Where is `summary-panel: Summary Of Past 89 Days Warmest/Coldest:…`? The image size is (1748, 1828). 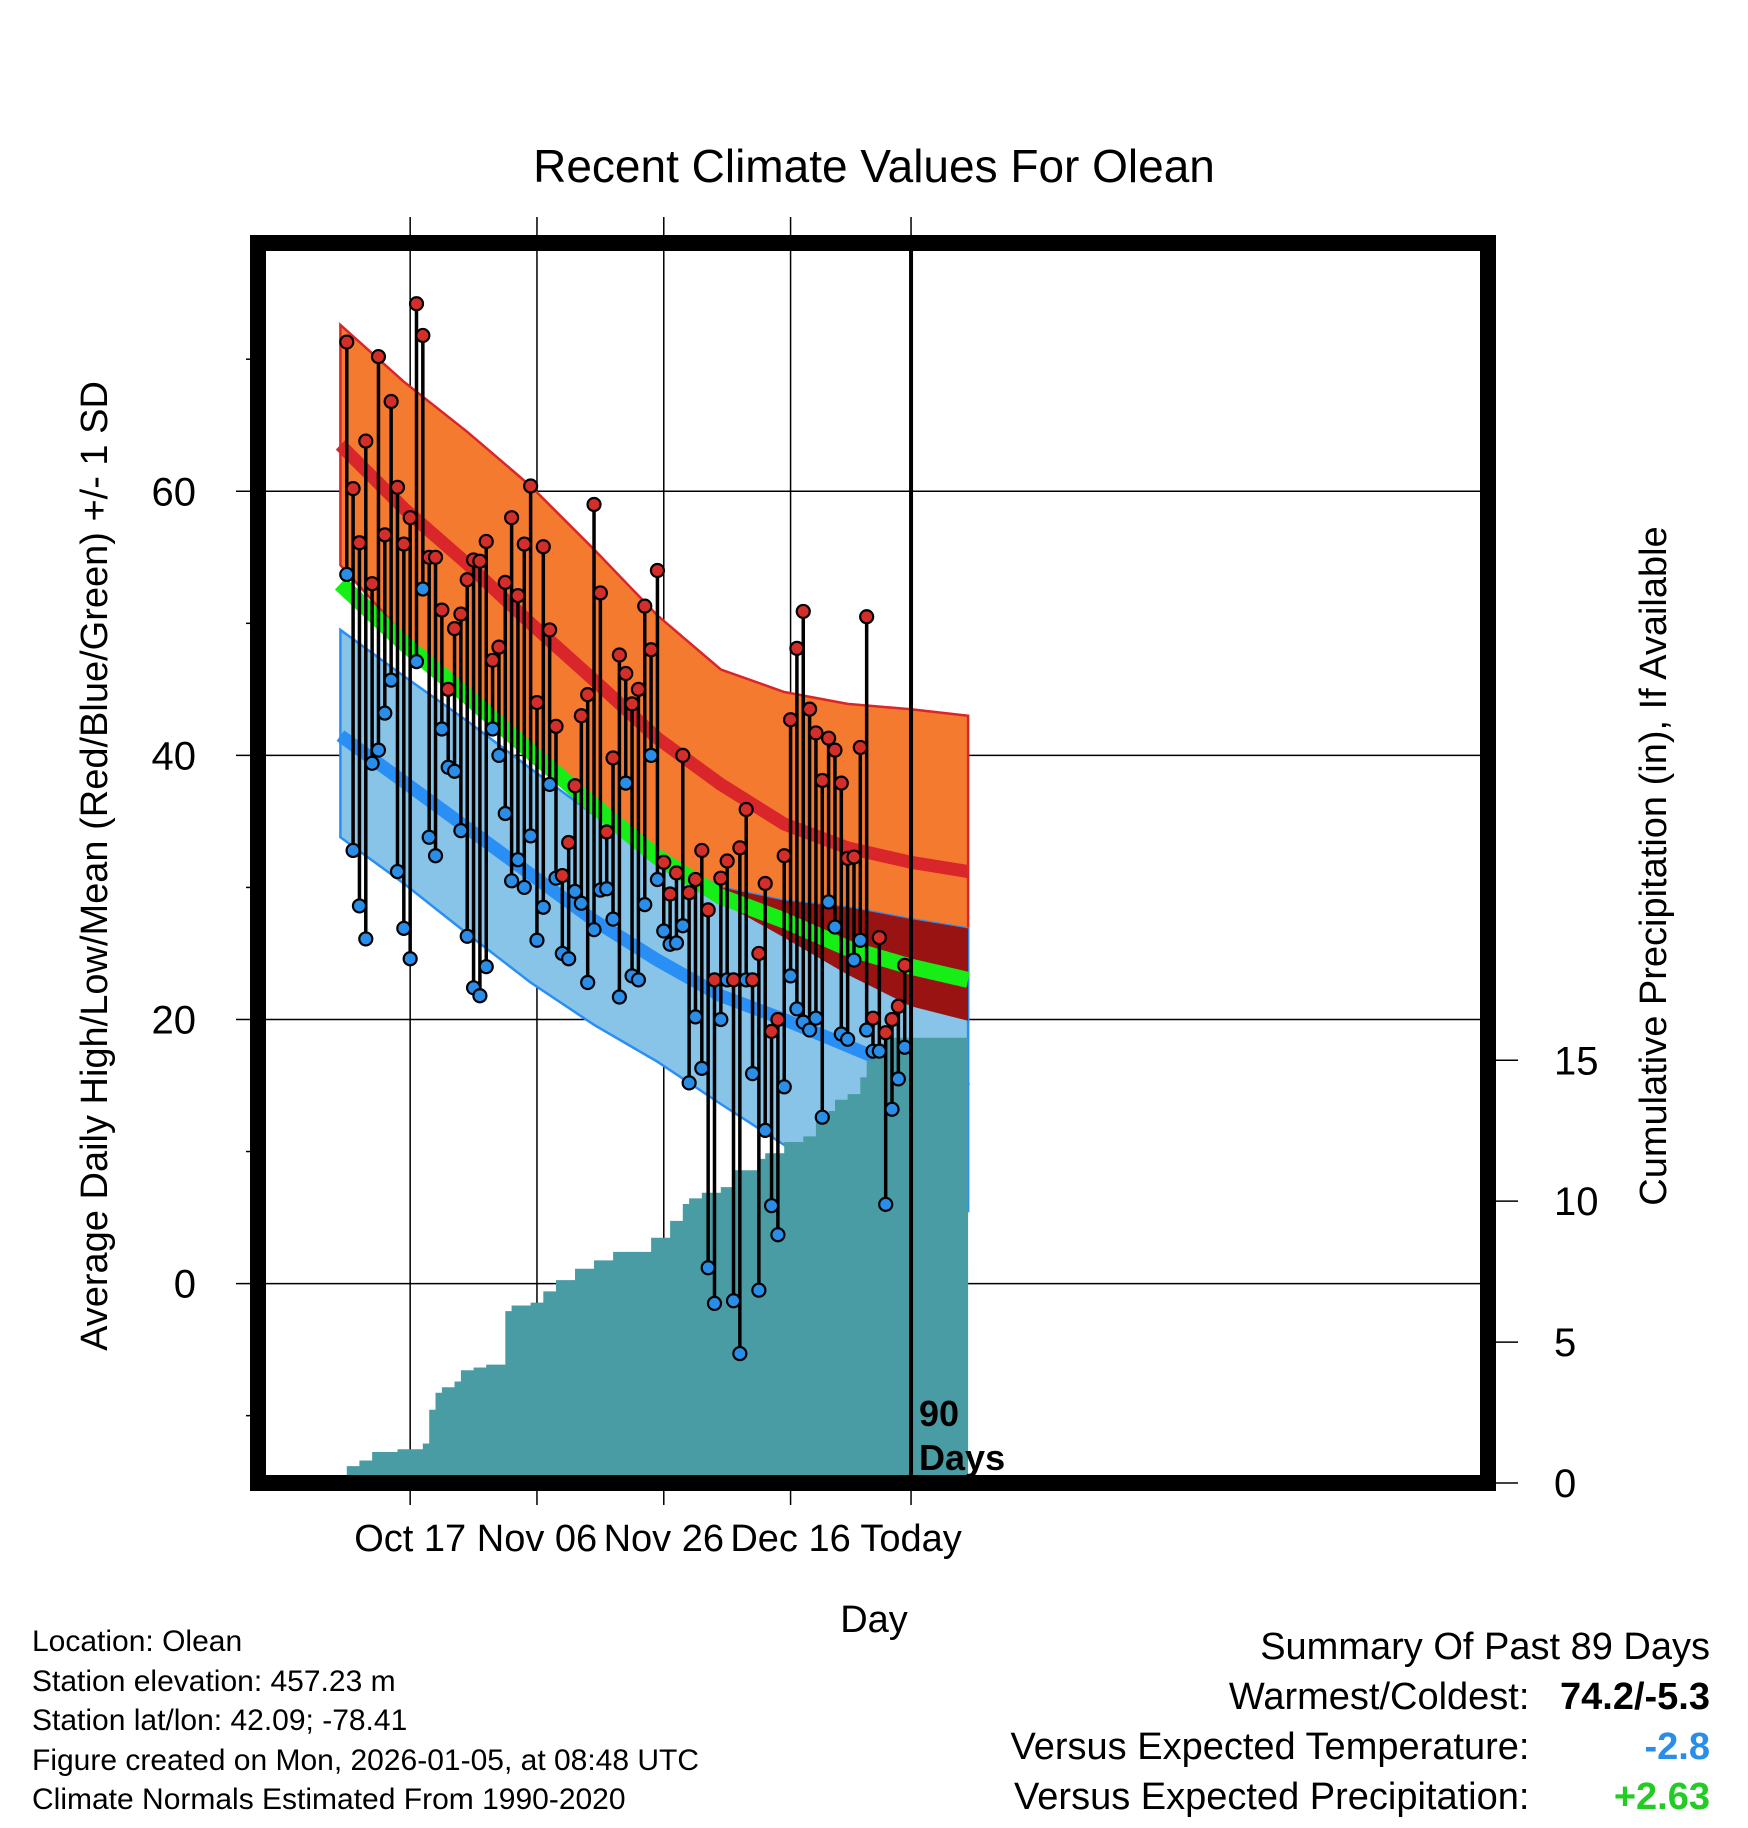 summary-panel: Summary Of Past 89 Days Warmest/Coldest:… is located at coordinates (1360, 1722).